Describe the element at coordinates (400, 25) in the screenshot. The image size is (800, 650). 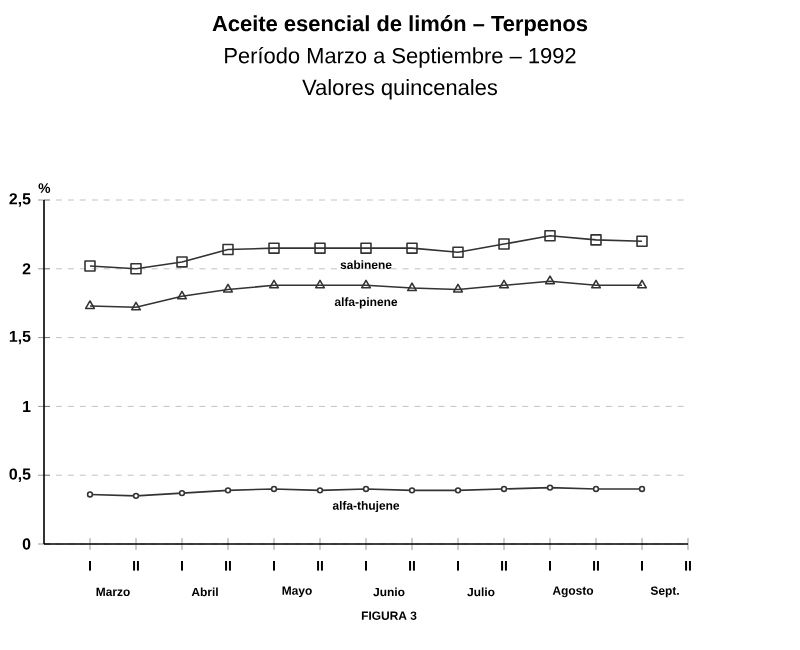
I see `chart-title: Aceite esencial de limón – Terpenos` at that location.